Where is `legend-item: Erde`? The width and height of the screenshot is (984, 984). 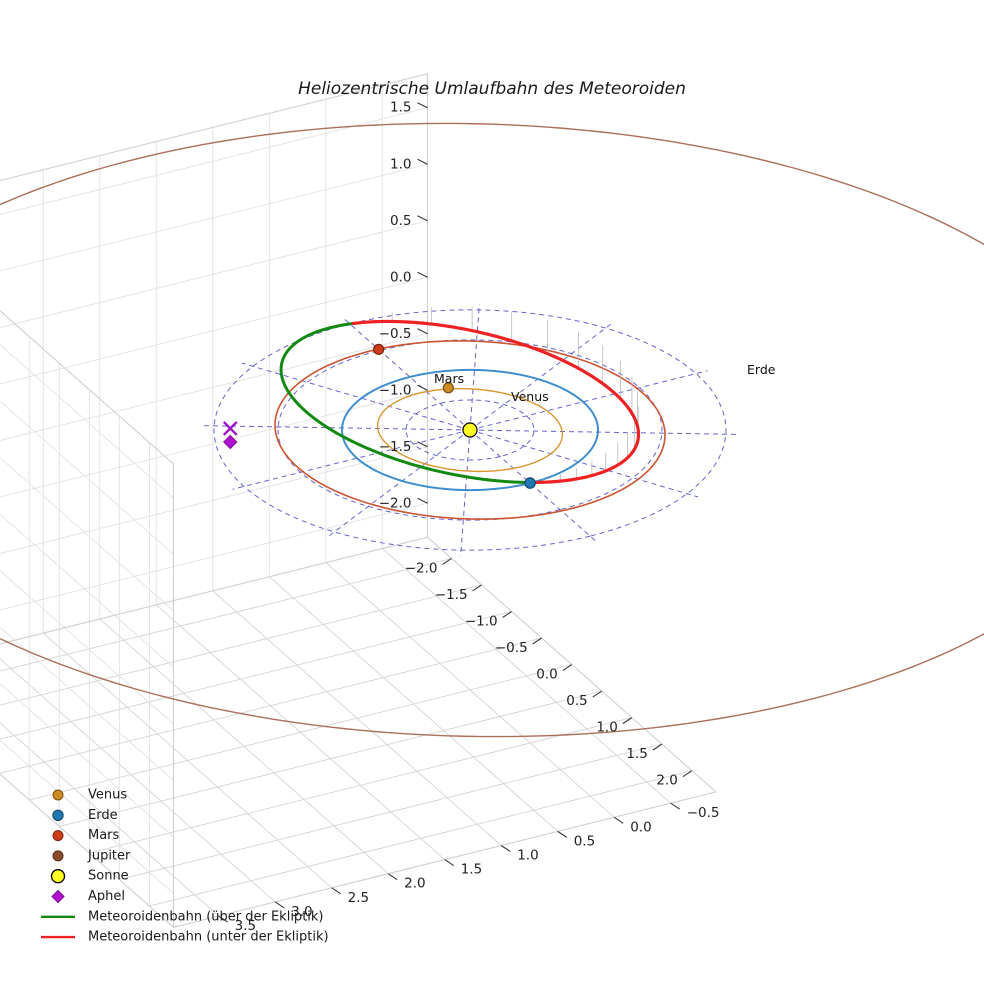 legend-item: Erde is located at coordinates (85, 815).